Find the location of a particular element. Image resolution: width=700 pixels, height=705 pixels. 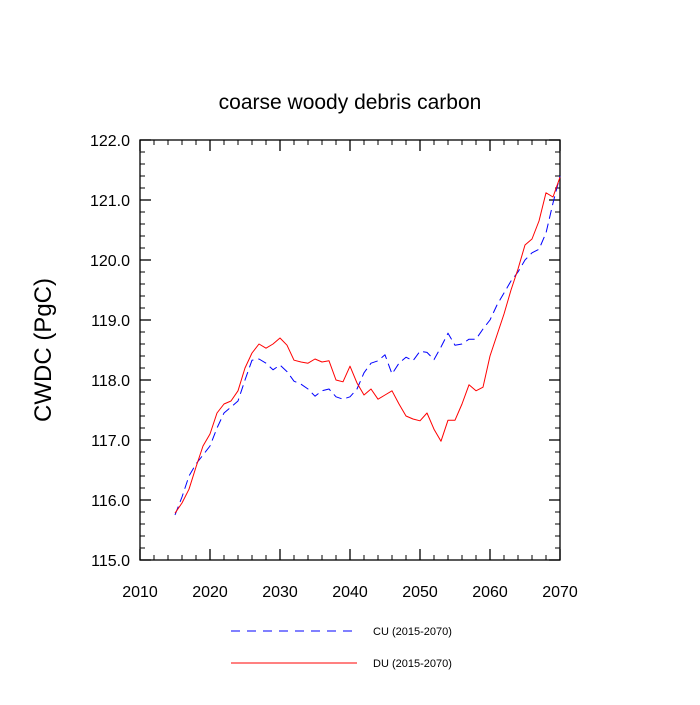

x-tick-label: 2060 is located at coordinates (490, 592).